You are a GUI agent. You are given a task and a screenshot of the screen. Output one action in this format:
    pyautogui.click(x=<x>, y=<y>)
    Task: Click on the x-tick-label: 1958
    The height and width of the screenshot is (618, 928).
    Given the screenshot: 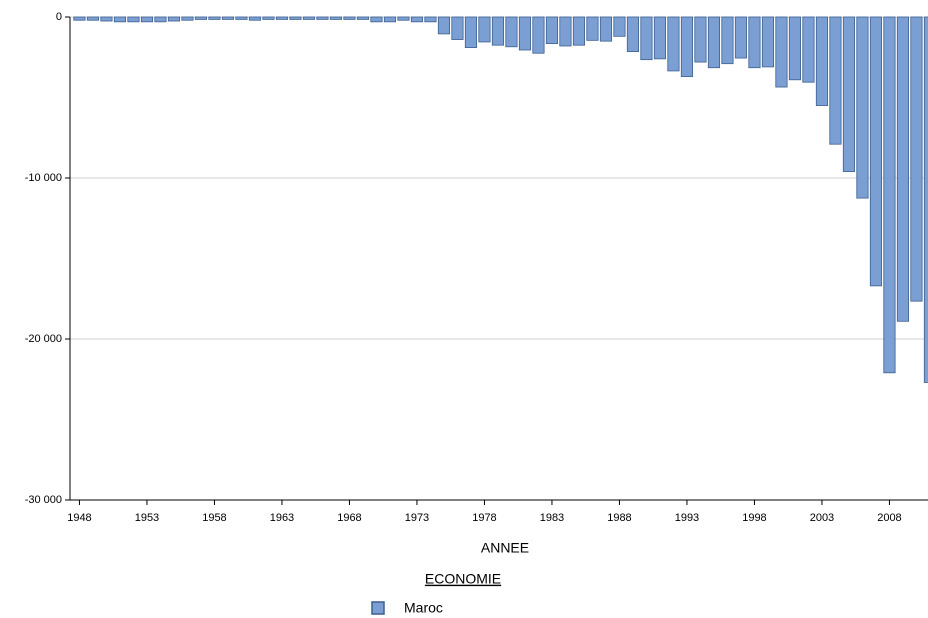 What is the action you would take?
    pyautogui.click(x=214, y=518)
    